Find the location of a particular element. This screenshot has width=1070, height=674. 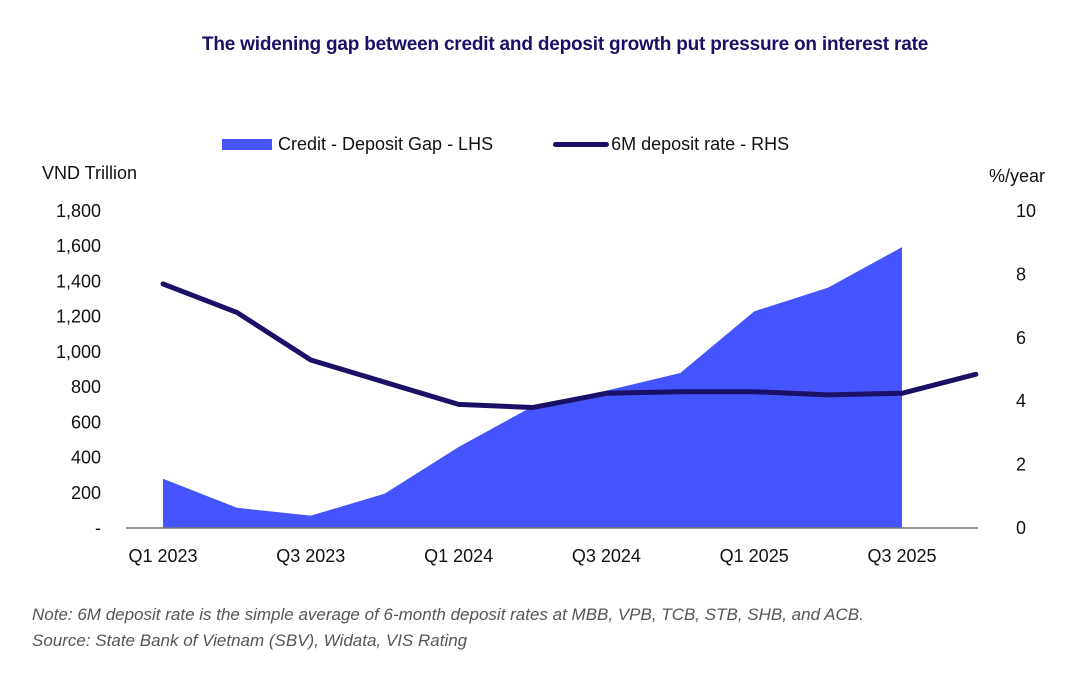

y-left-tick-label: 1,000 is located at coordinates (78, 352).